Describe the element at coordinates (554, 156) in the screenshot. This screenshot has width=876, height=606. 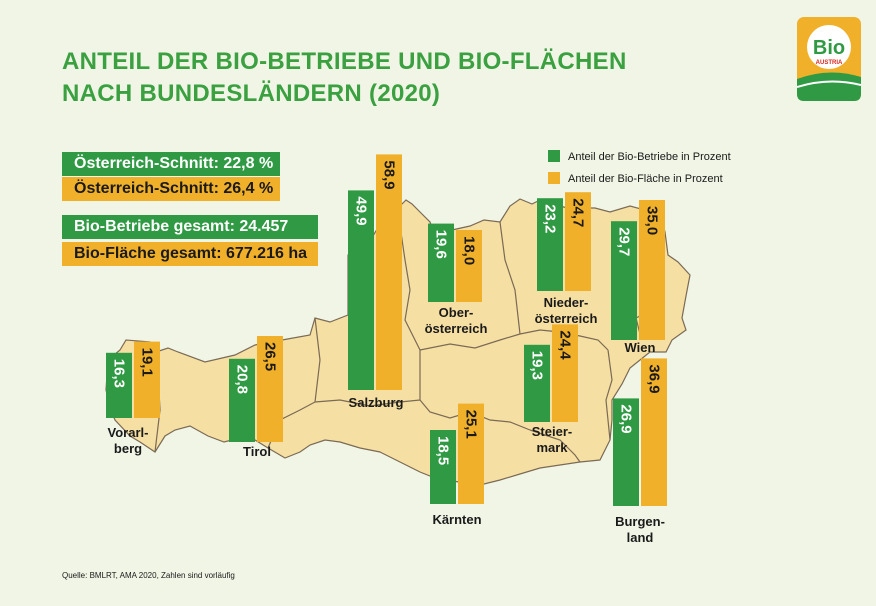
I see `legend-swatch-betriebe` at that location.